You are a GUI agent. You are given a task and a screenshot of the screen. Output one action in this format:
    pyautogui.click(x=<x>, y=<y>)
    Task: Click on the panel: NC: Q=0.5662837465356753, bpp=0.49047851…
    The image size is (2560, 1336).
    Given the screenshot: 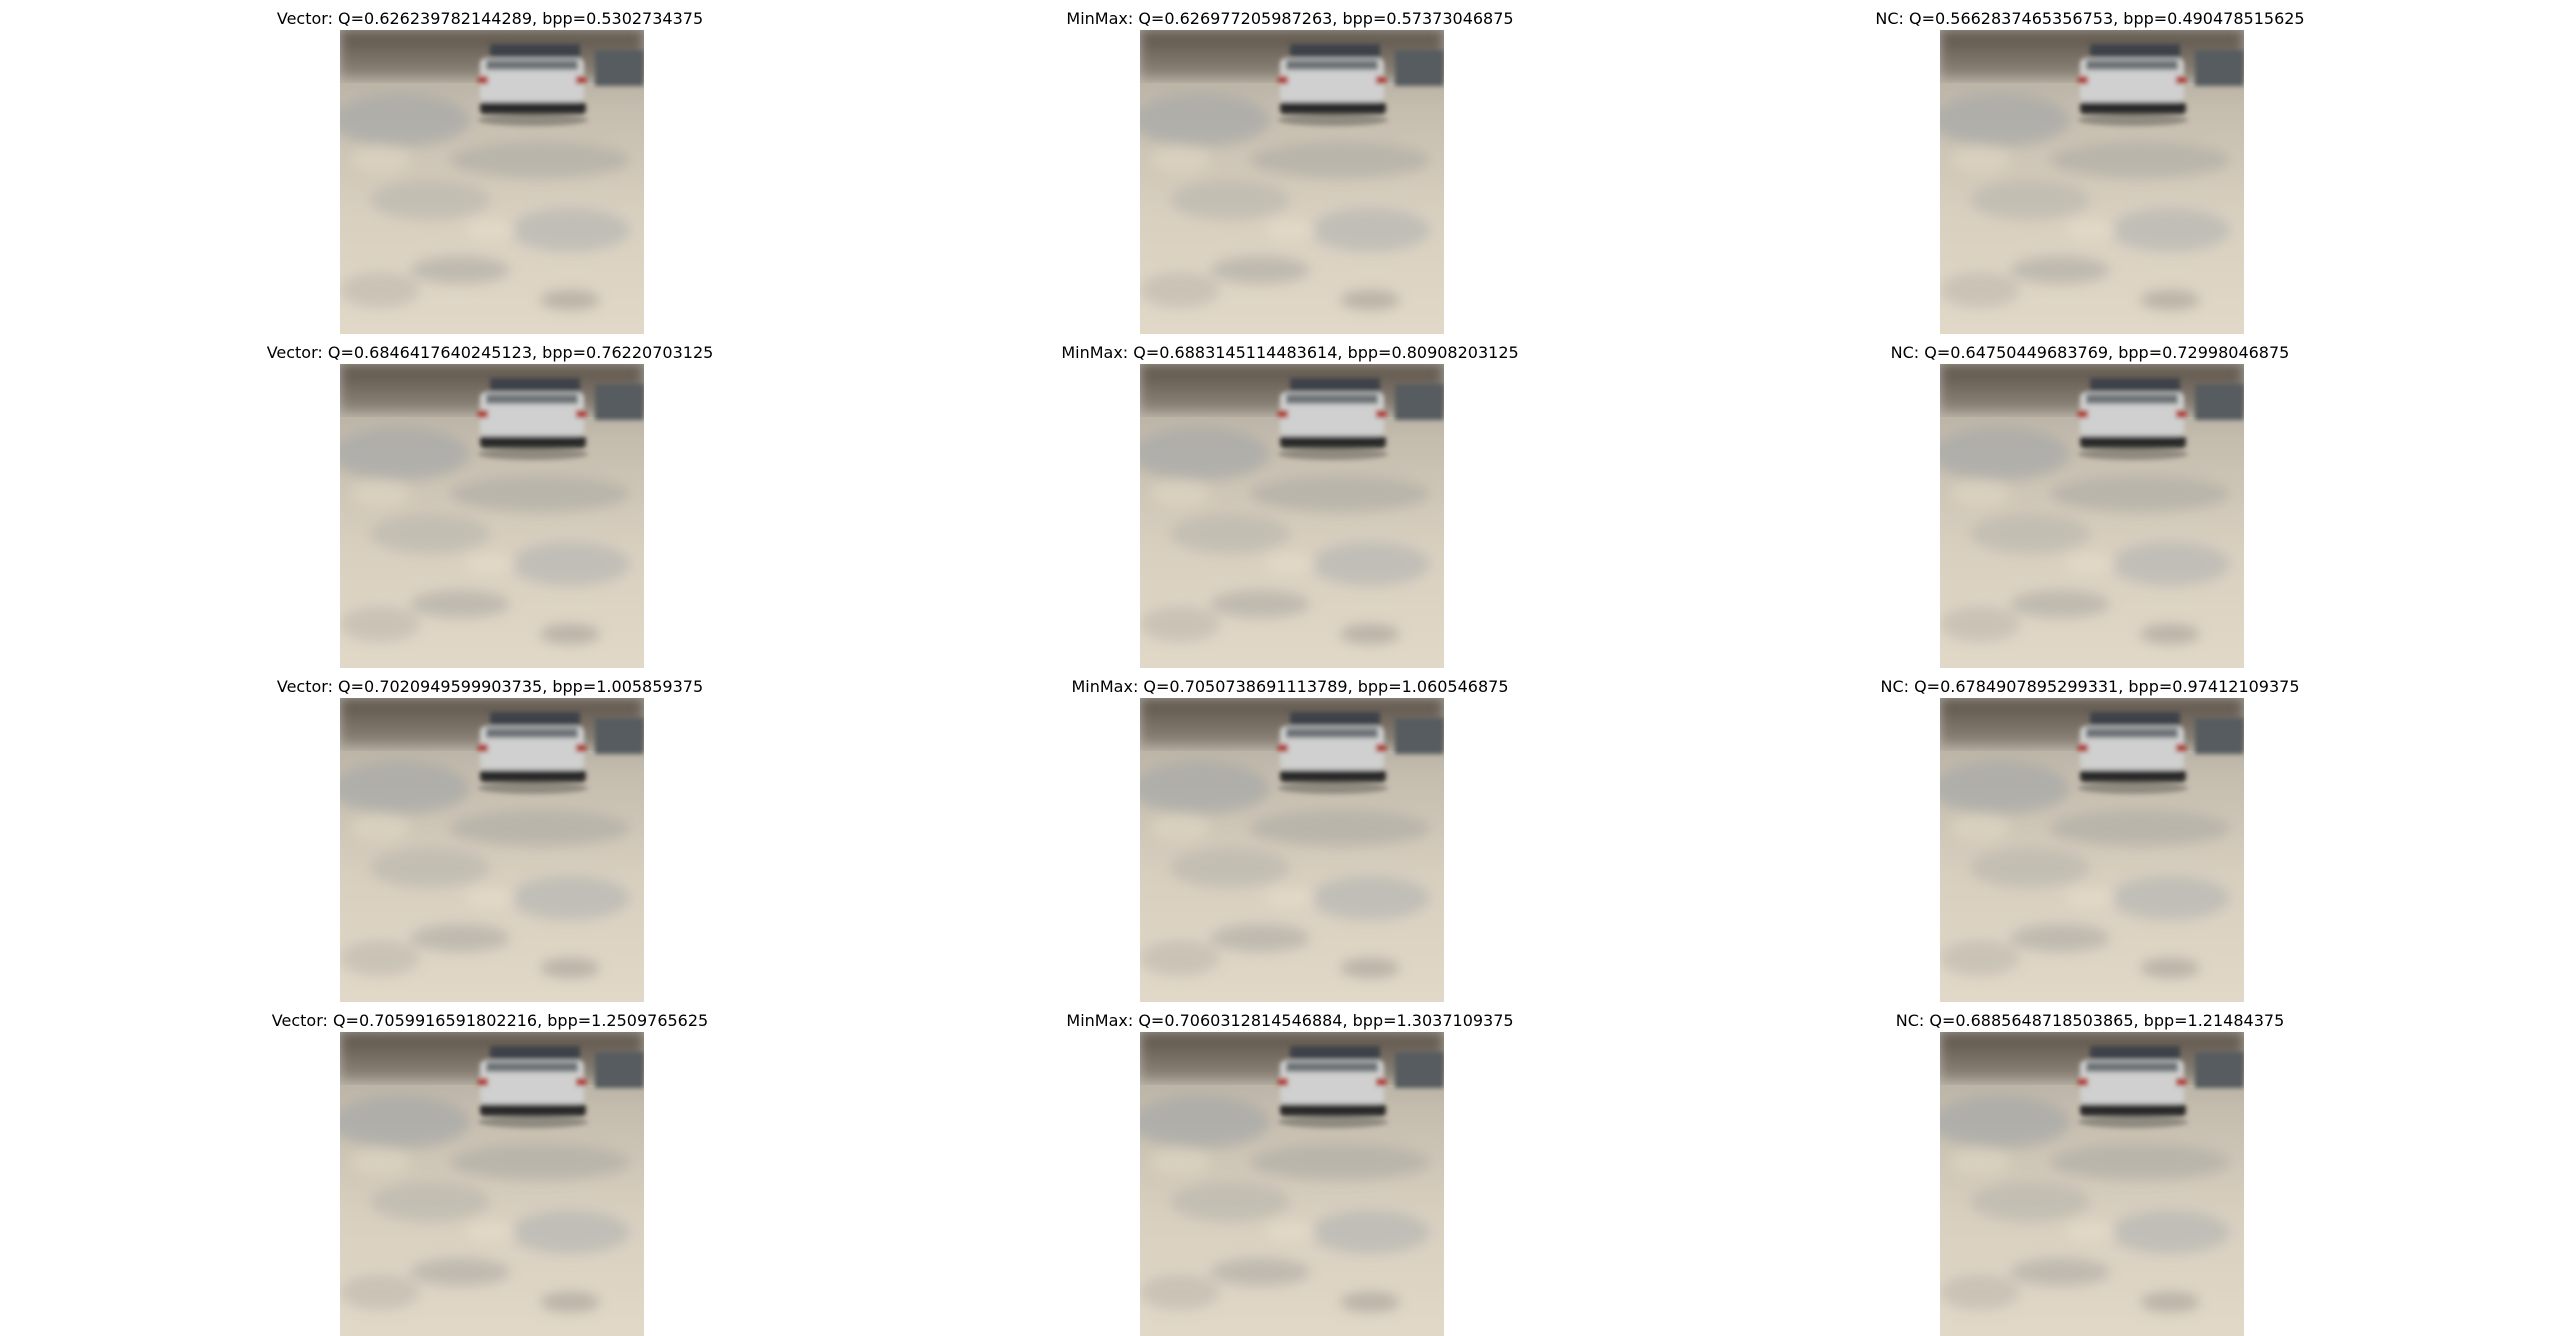 What is the action you would take?
    pyautogui.click(x=2090, y=171)
    